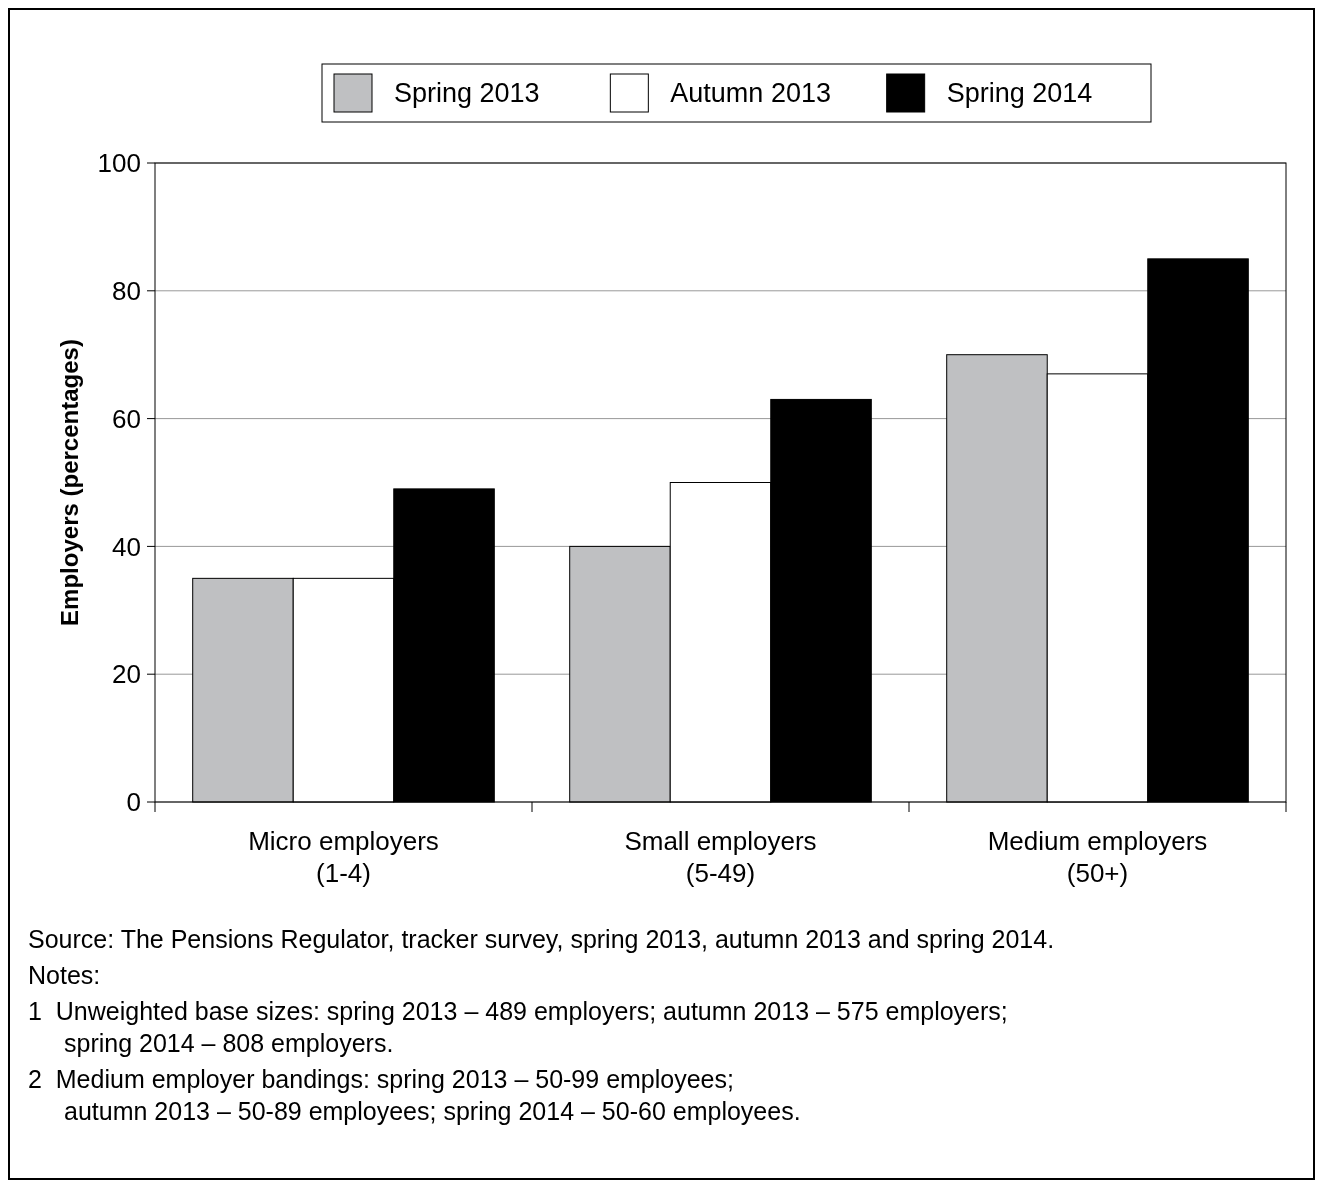 This screenshot has height=1188, width=1323. I want to click on x-tick-label: Medium employers (50+), so click(1097, 857).